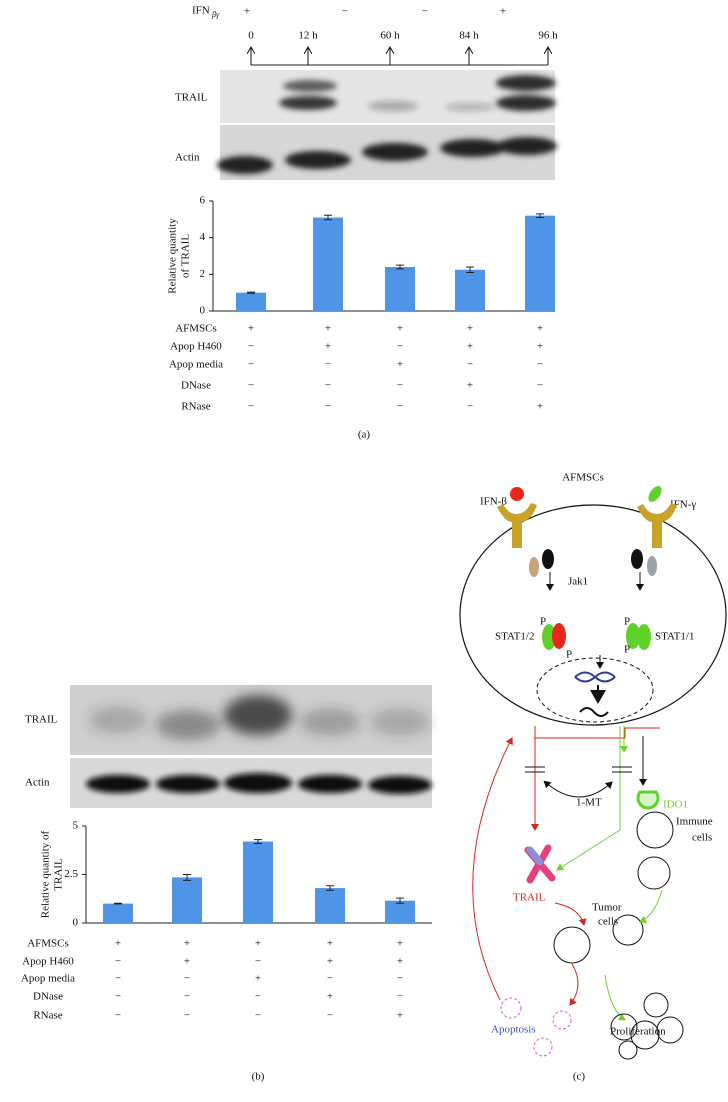 The height and width of the screenshot is (1102, 728). I want to click on y-axis-label: TRAIL, so click(59, 874).